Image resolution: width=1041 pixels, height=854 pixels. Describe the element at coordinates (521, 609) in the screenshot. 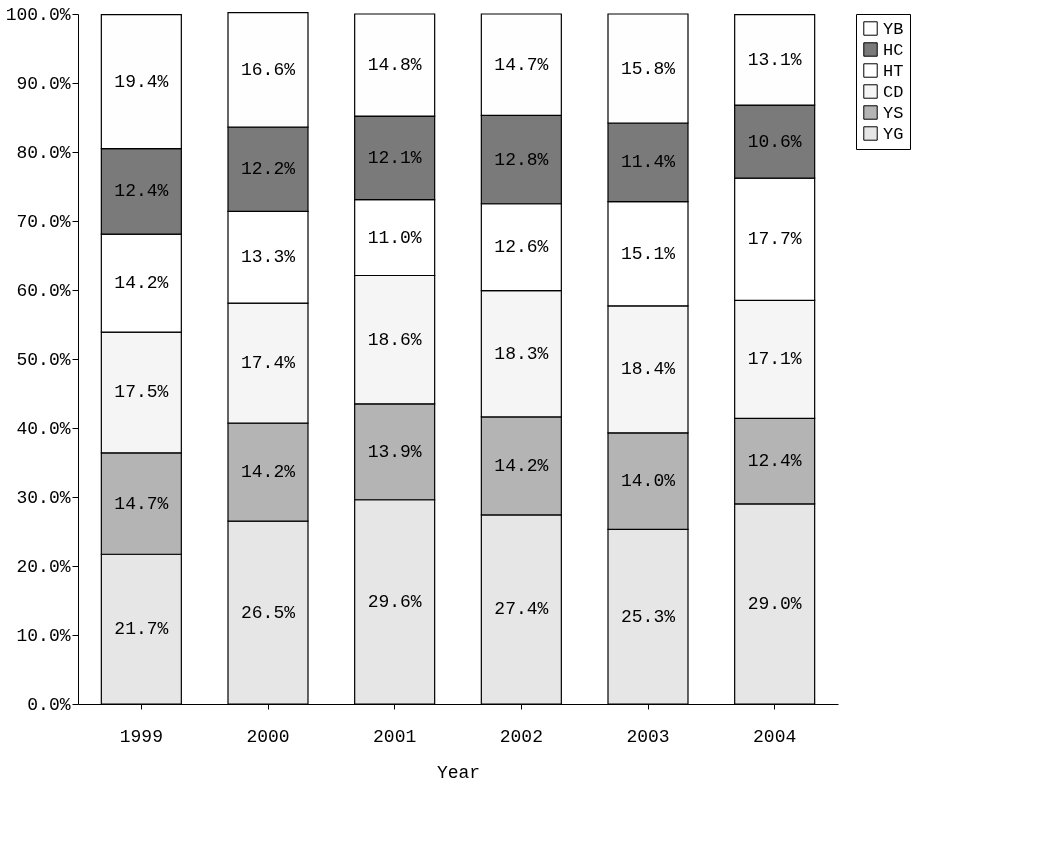

I see `data-label: 27.4%` at that location.